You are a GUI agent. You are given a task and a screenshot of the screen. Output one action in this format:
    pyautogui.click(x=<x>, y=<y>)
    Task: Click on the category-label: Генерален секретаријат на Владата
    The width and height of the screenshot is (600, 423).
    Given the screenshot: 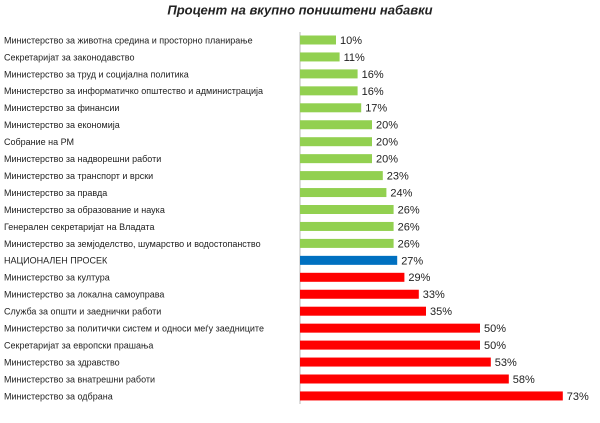 What is the action you would take?
    pyautogui.click(x=79, y=227)
    